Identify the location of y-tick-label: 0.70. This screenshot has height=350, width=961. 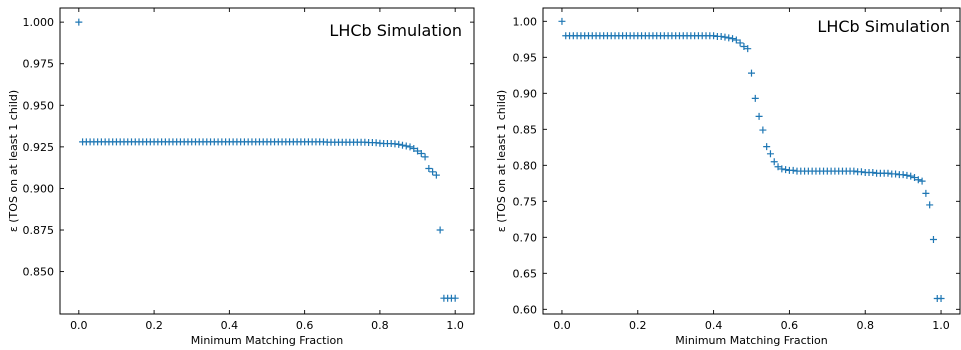
(525, 237).